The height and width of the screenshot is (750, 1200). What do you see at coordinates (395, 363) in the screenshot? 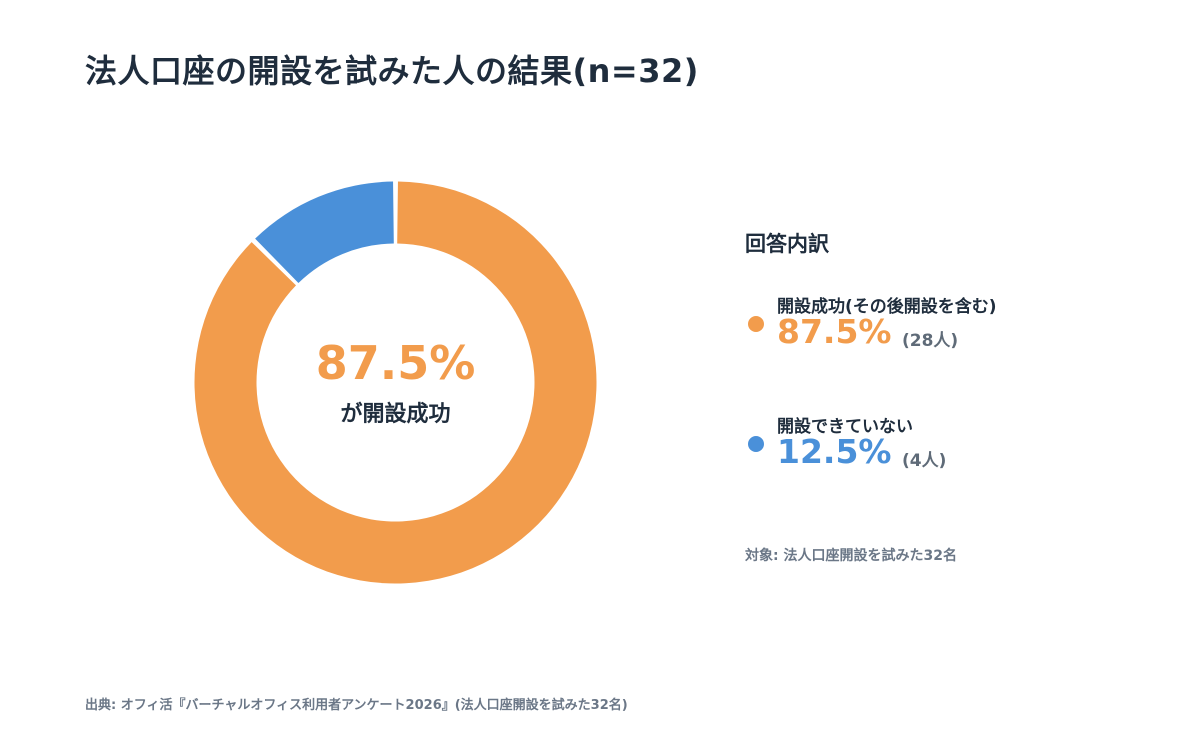
I see `center-percent: 87.5%` at bounding box center [395, 363].